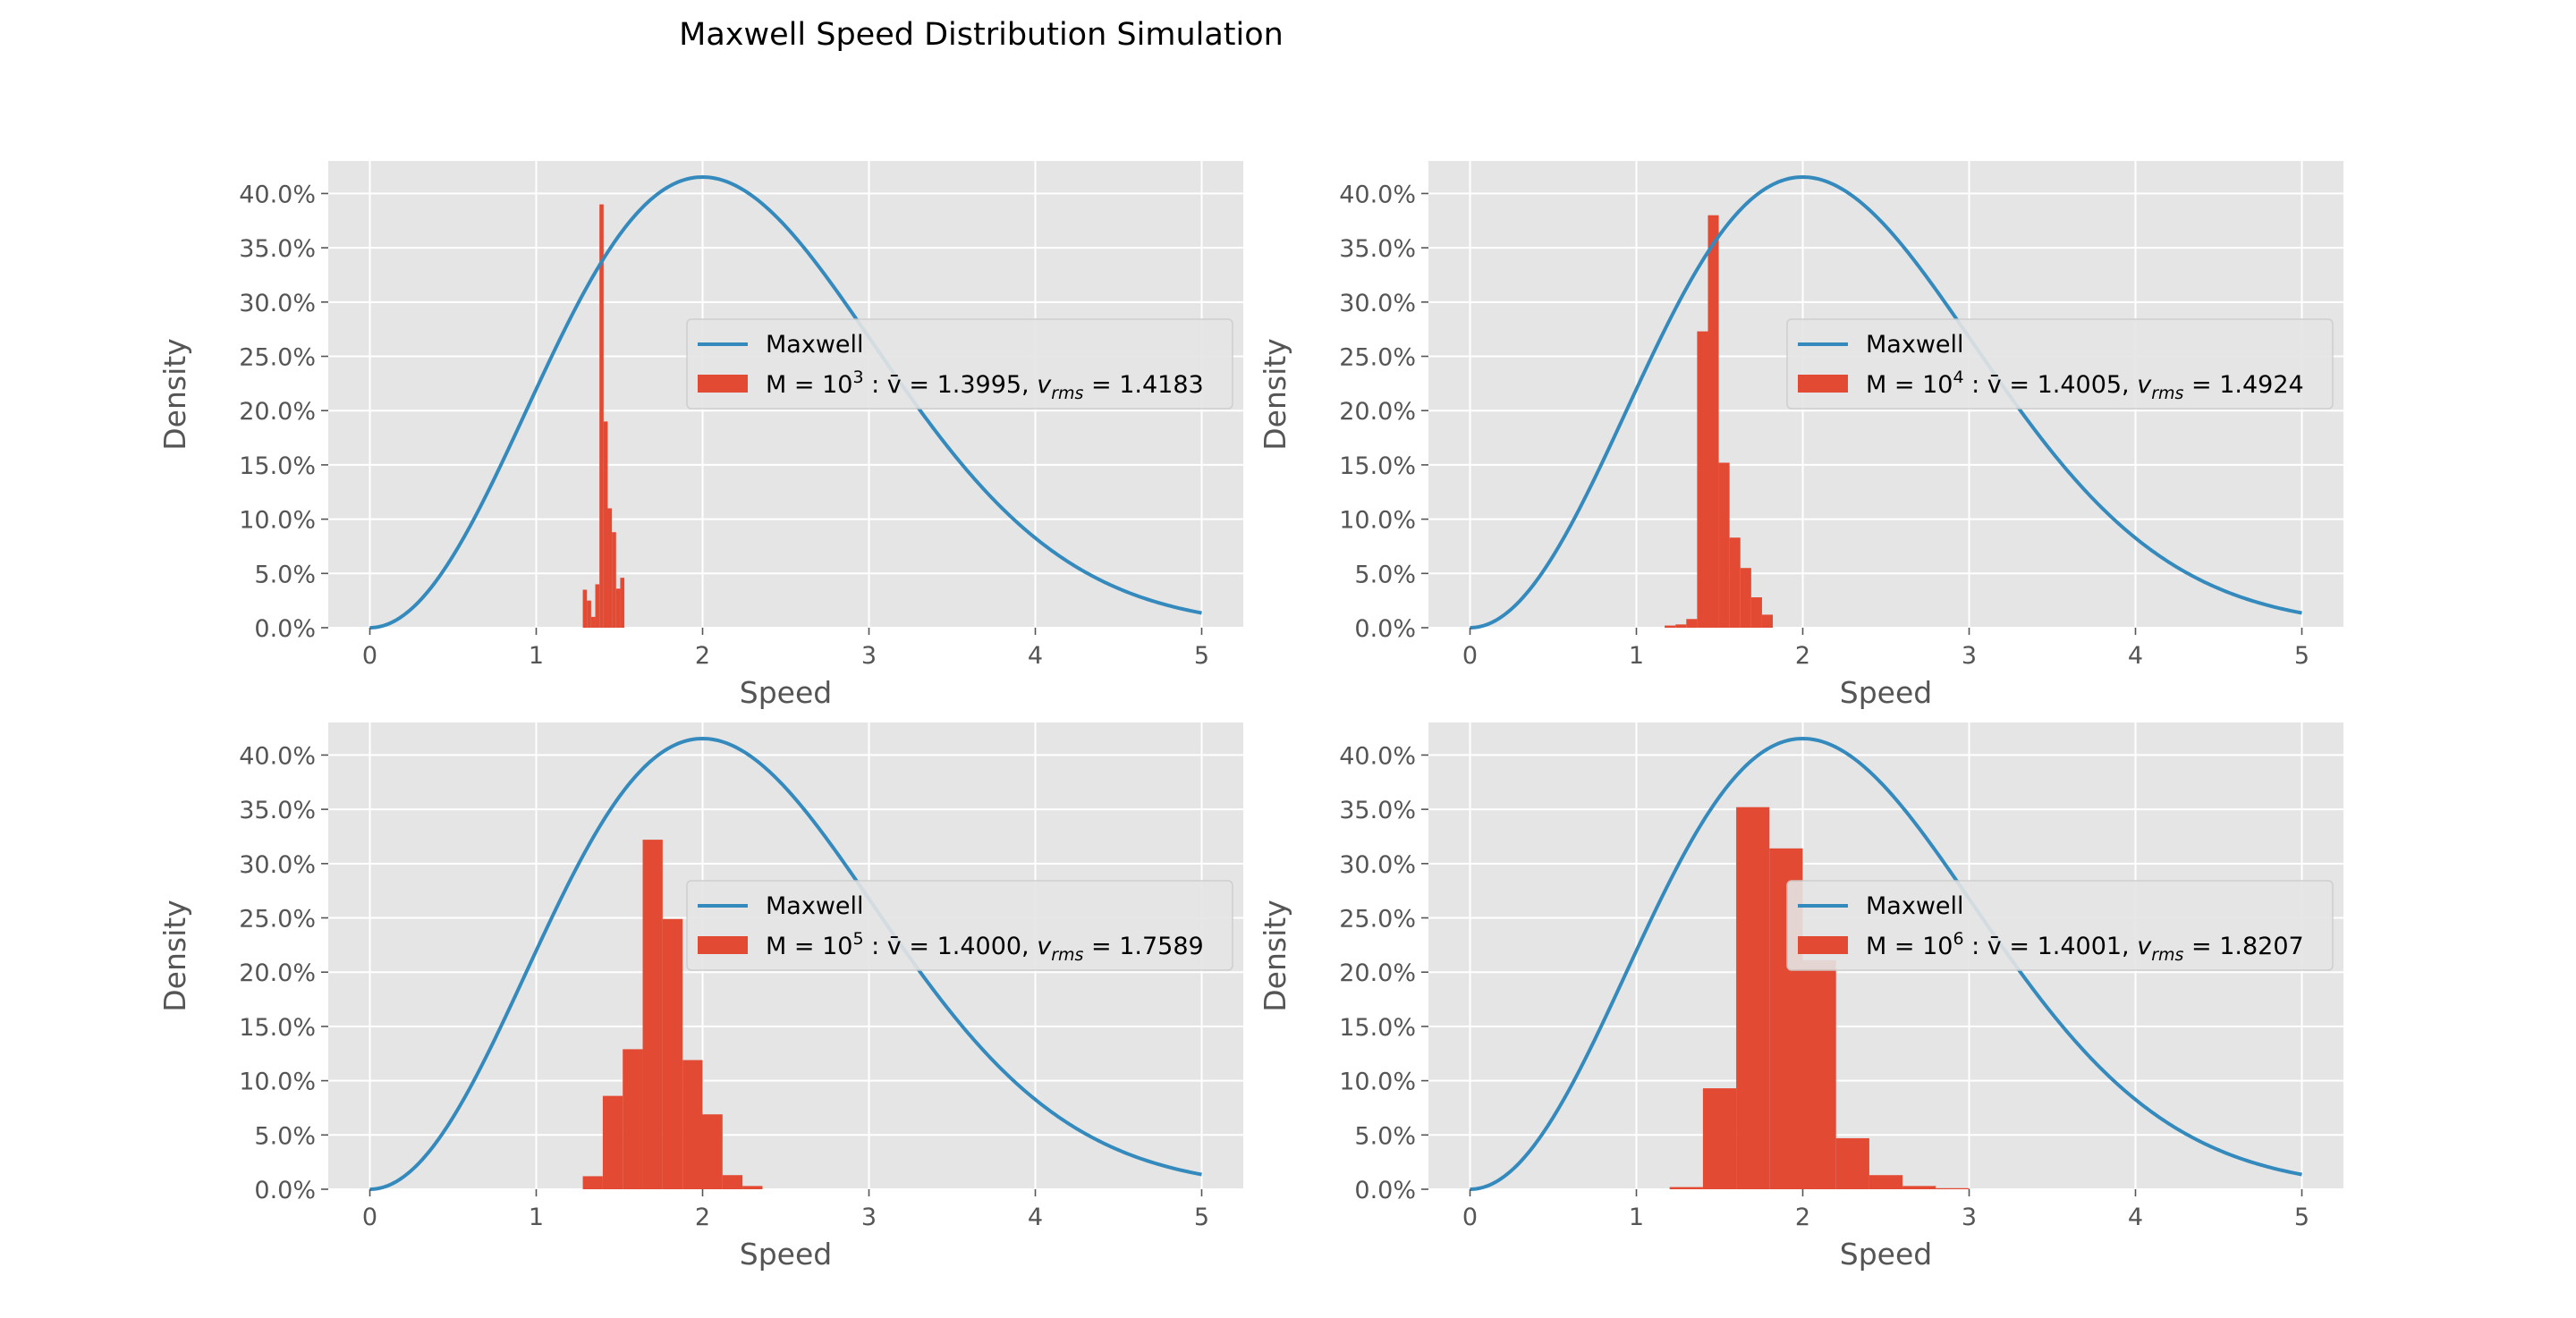 This screenshot has height=1318, width=2576. Describe the element at coordinates (2243, 947) in the screenshot. I see `legend-vrms-value: = 1.8207` at that location.